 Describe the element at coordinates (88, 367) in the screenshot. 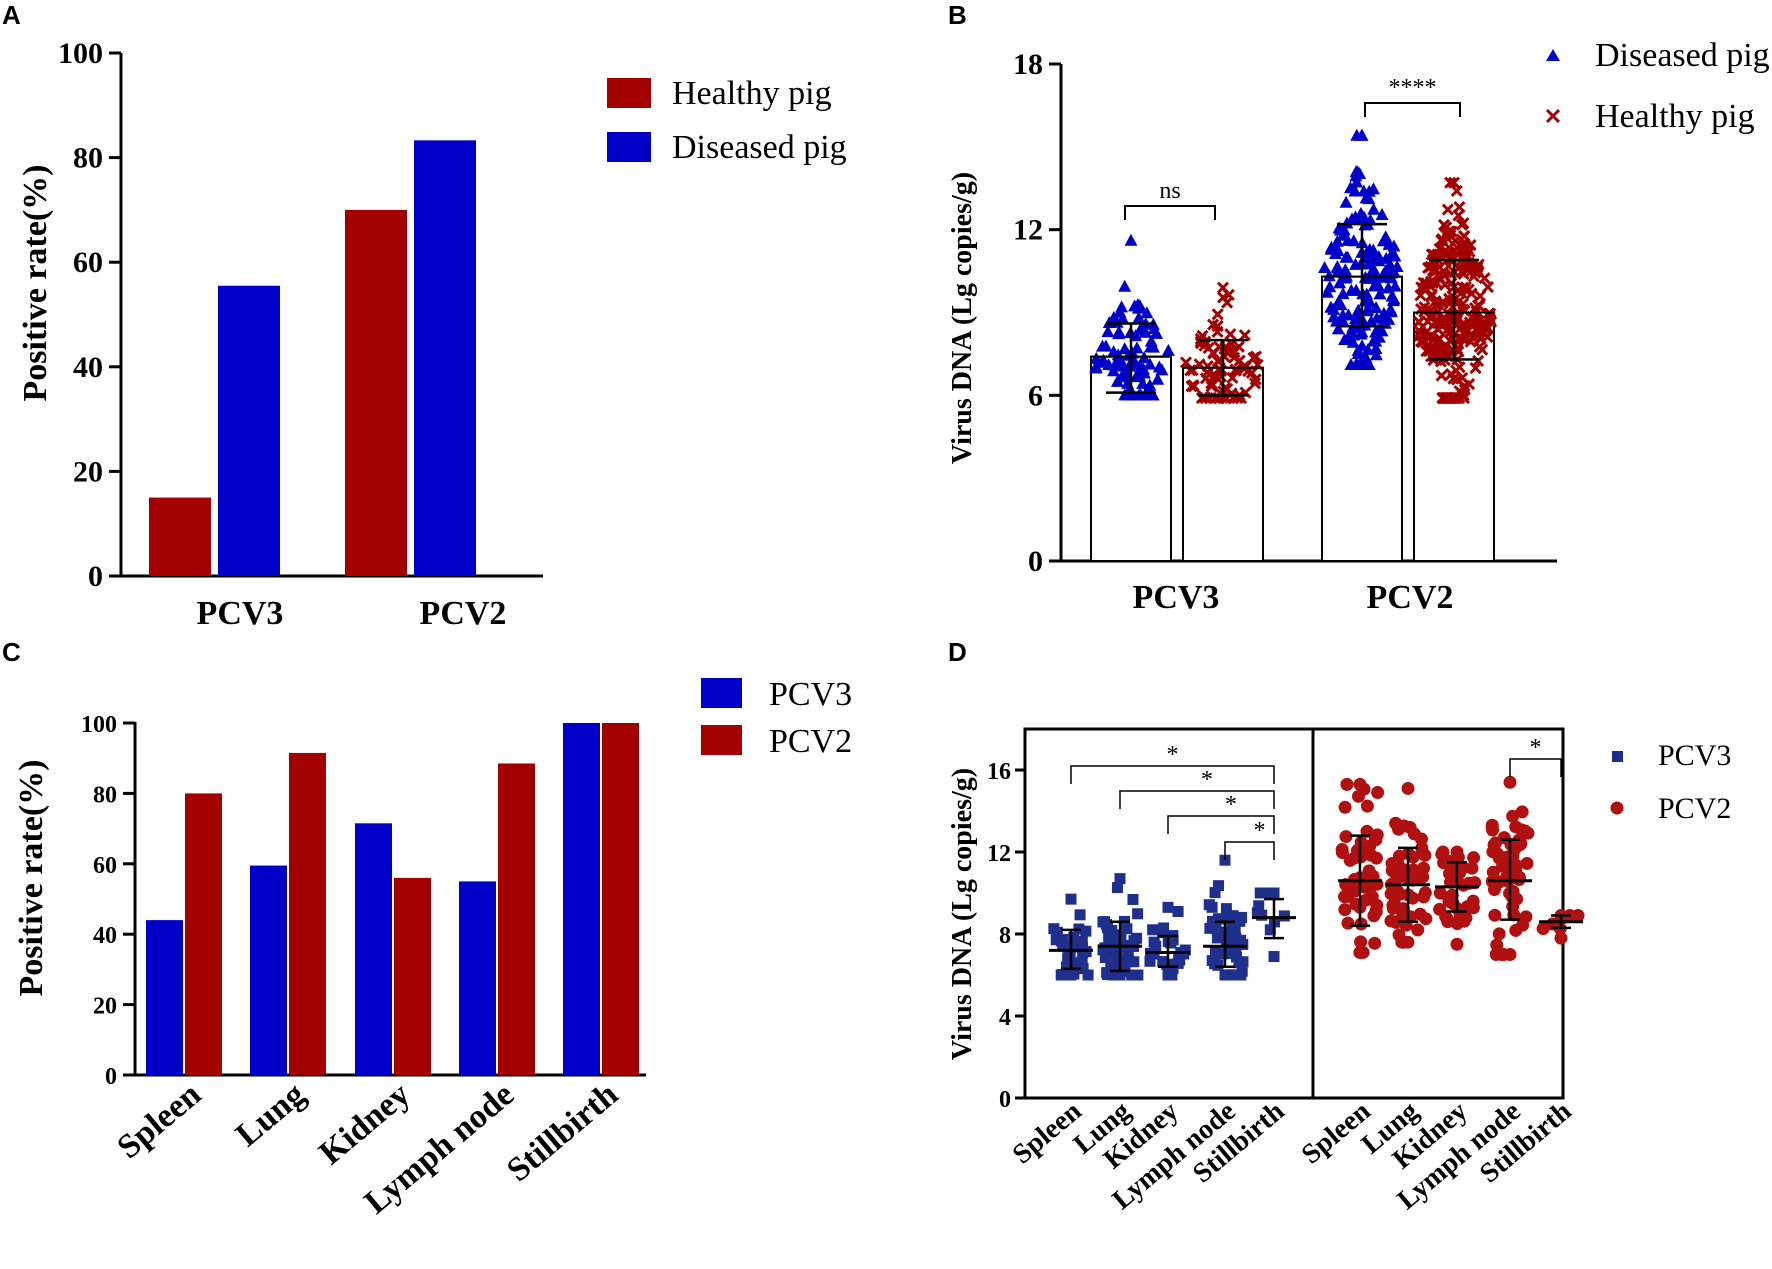

I see `panel-a-y-tick-label: 40` at that location.